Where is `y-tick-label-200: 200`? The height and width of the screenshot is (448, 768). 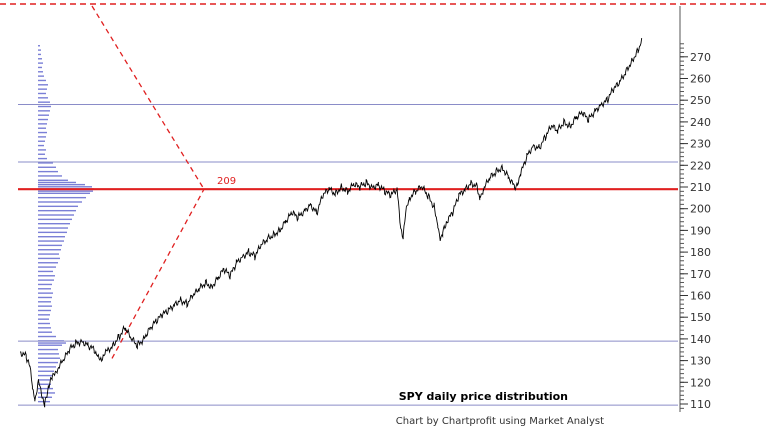 y-tick-label-200: 200 is located at coordinates (700, 209).